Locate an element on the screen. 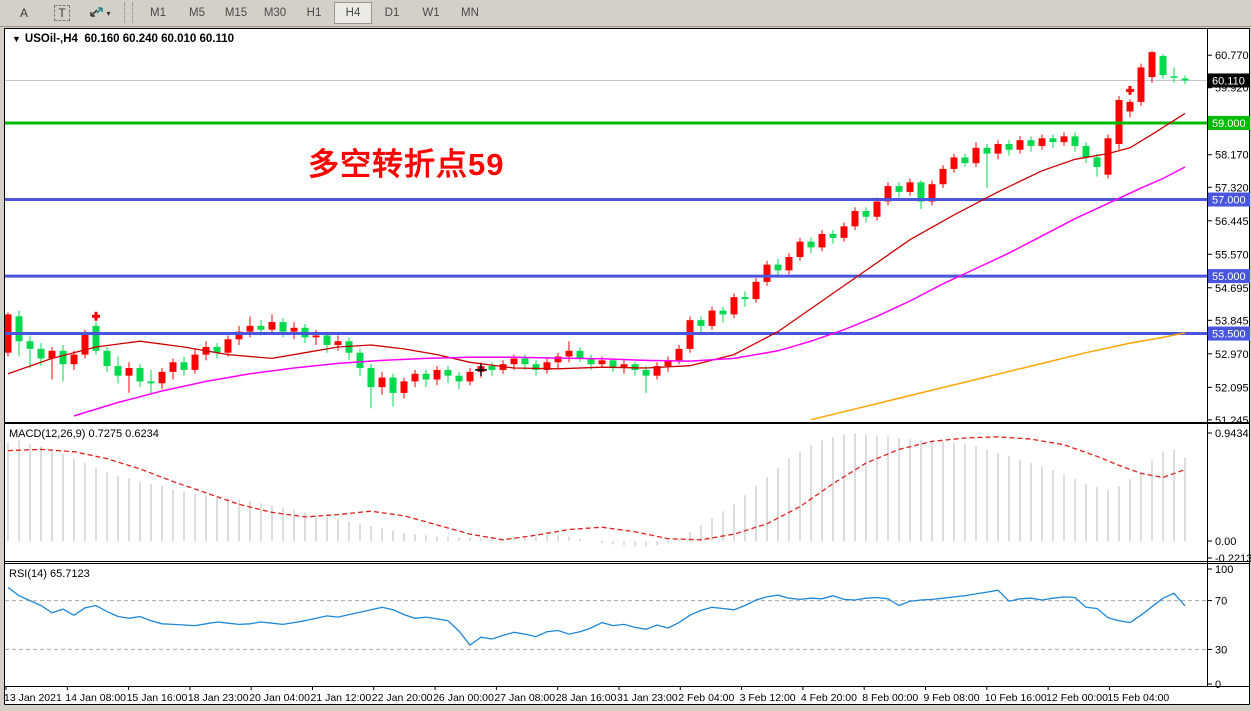 The height and width of the screenshot is (711, 1251). dropdown-caret-icon: ▾ is located at coordinates (108, 13).